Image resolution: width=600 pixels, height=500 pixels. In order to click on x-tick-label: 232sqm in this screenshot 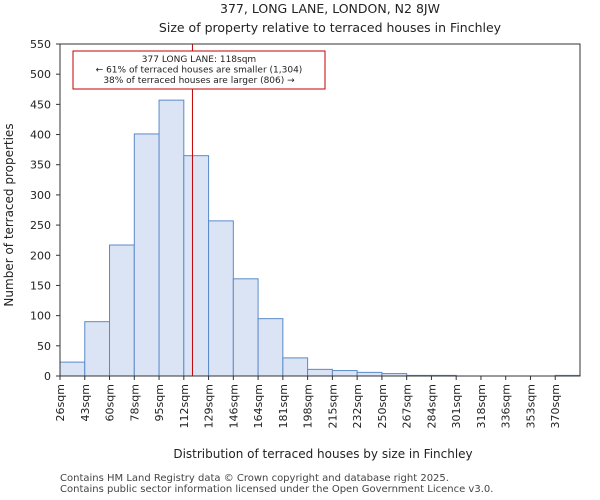, I will do `click(357, 406)`.